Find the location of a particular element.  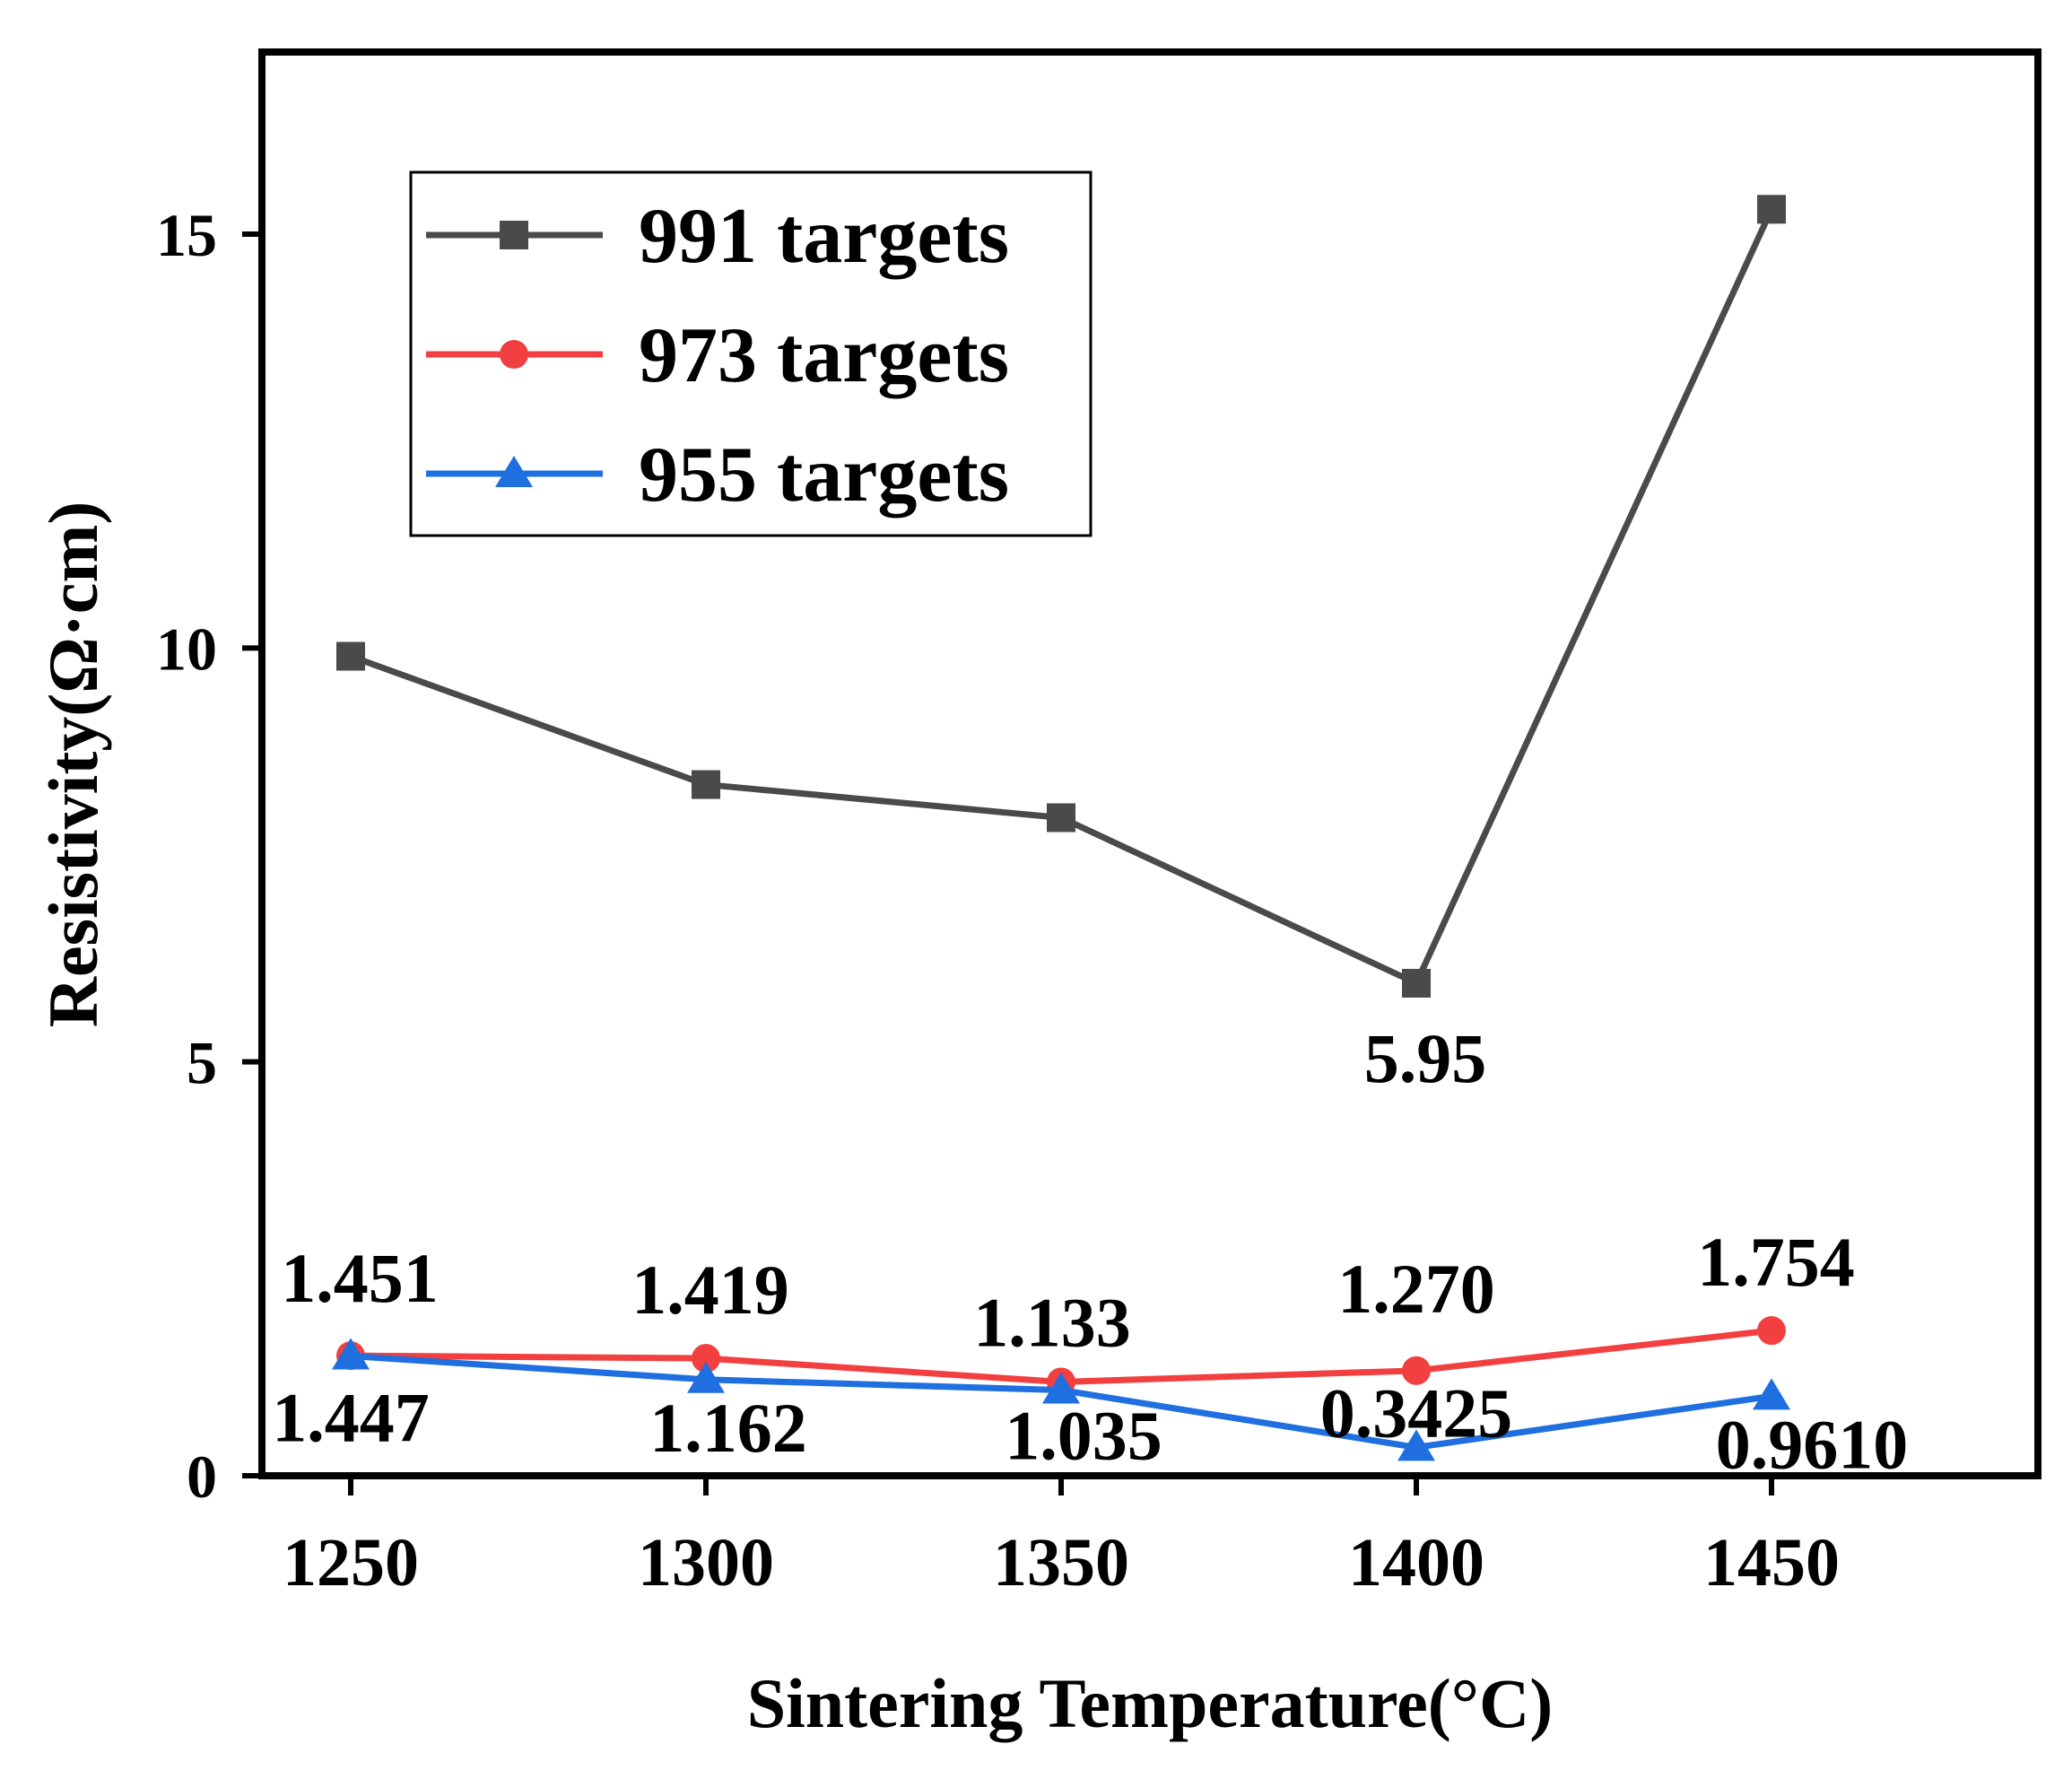

legend-item: 955 targets is located at coordinates (717, 475).